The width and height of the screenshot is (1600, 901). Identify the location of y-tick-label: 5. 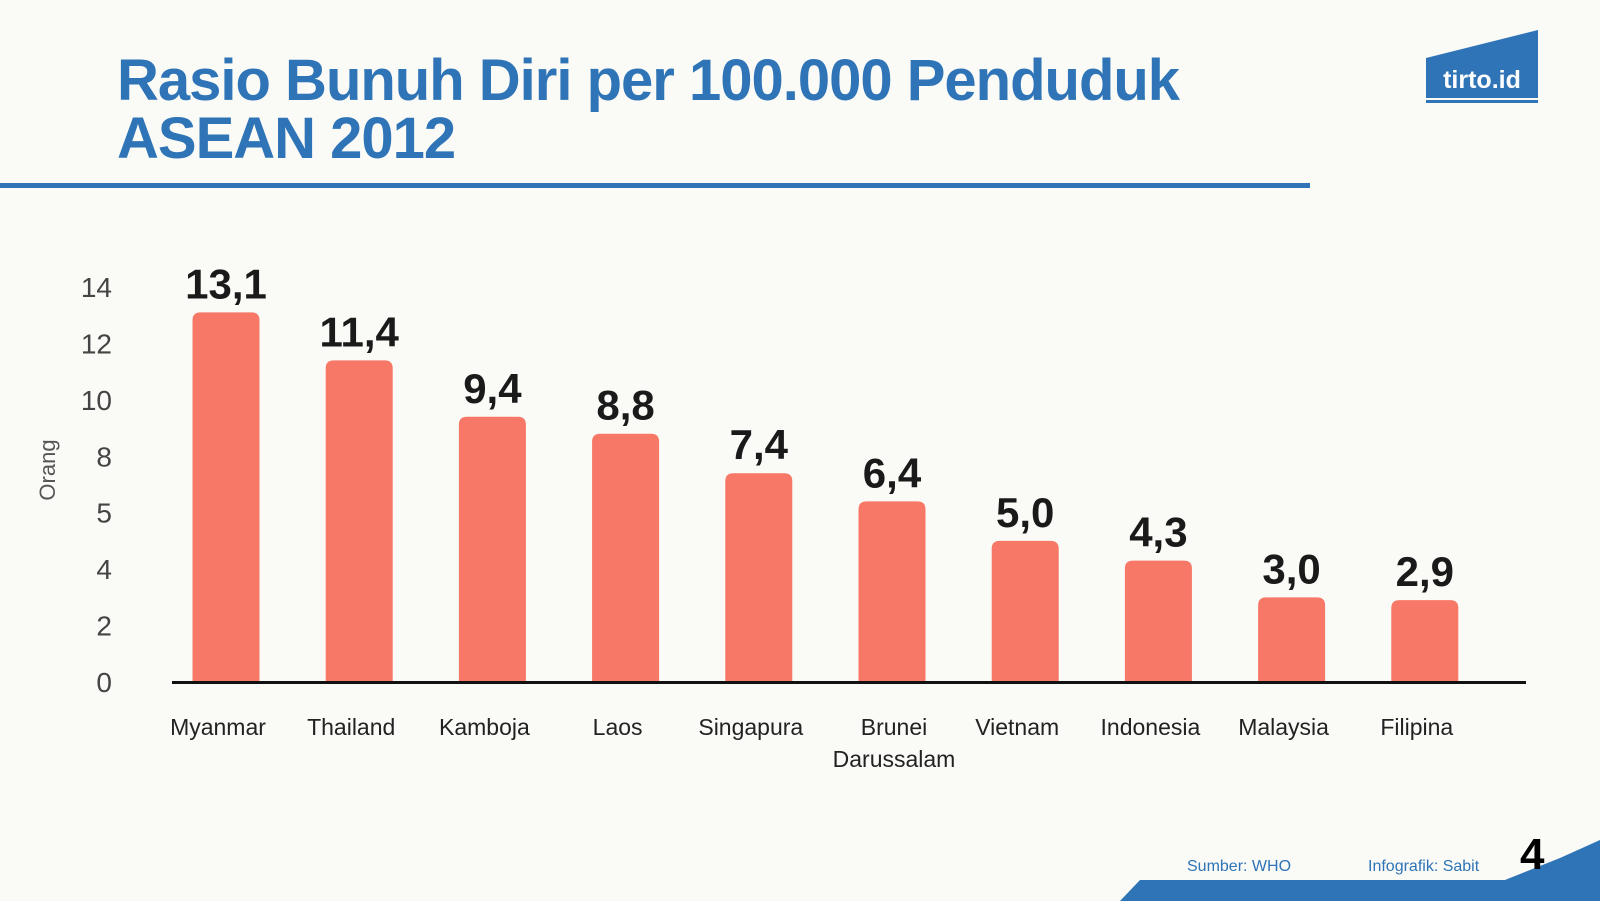
(104, 513).